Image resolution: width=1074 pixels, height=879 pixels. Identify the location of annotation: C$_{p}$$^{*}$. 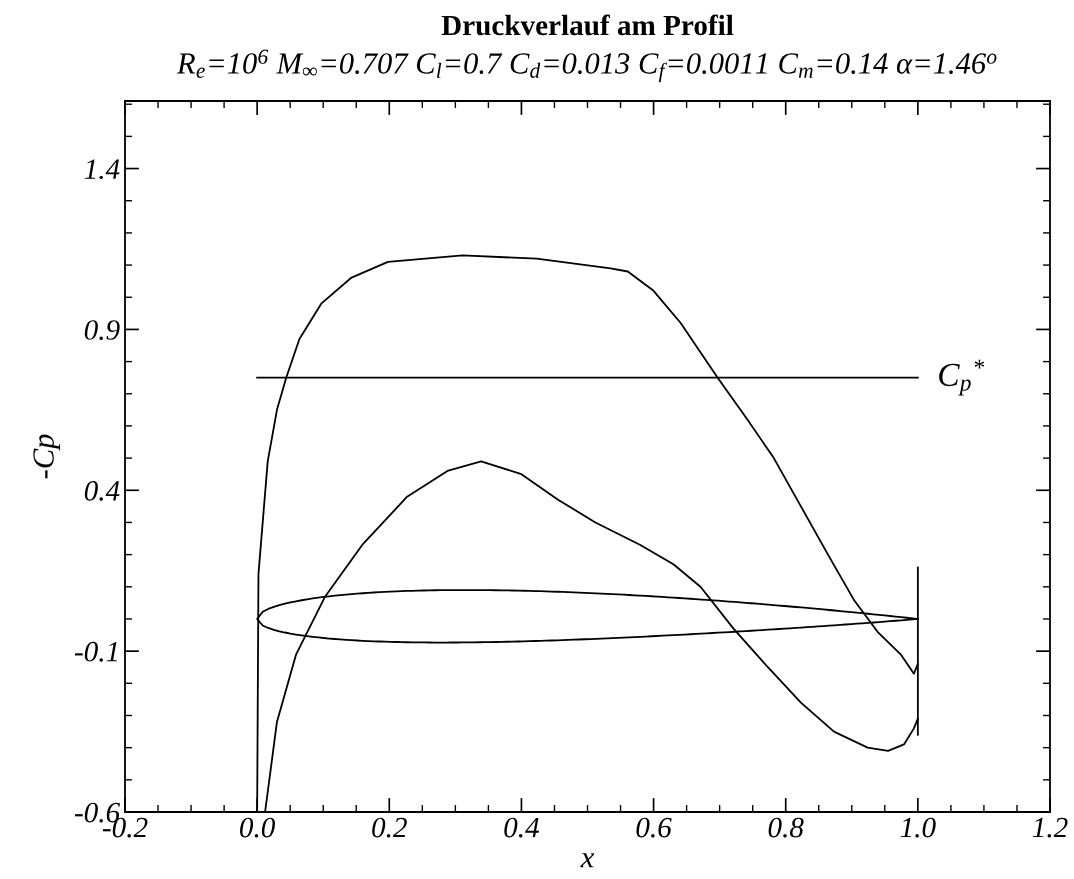
(962, 377).